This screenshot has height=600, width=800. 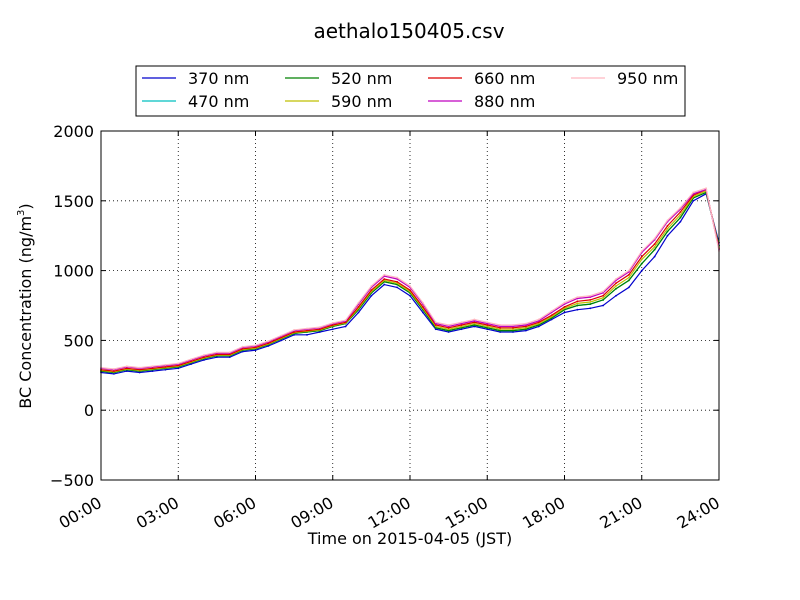 I want to click on chart-title: aethalo150405.csv, so click(x=408, y=31).